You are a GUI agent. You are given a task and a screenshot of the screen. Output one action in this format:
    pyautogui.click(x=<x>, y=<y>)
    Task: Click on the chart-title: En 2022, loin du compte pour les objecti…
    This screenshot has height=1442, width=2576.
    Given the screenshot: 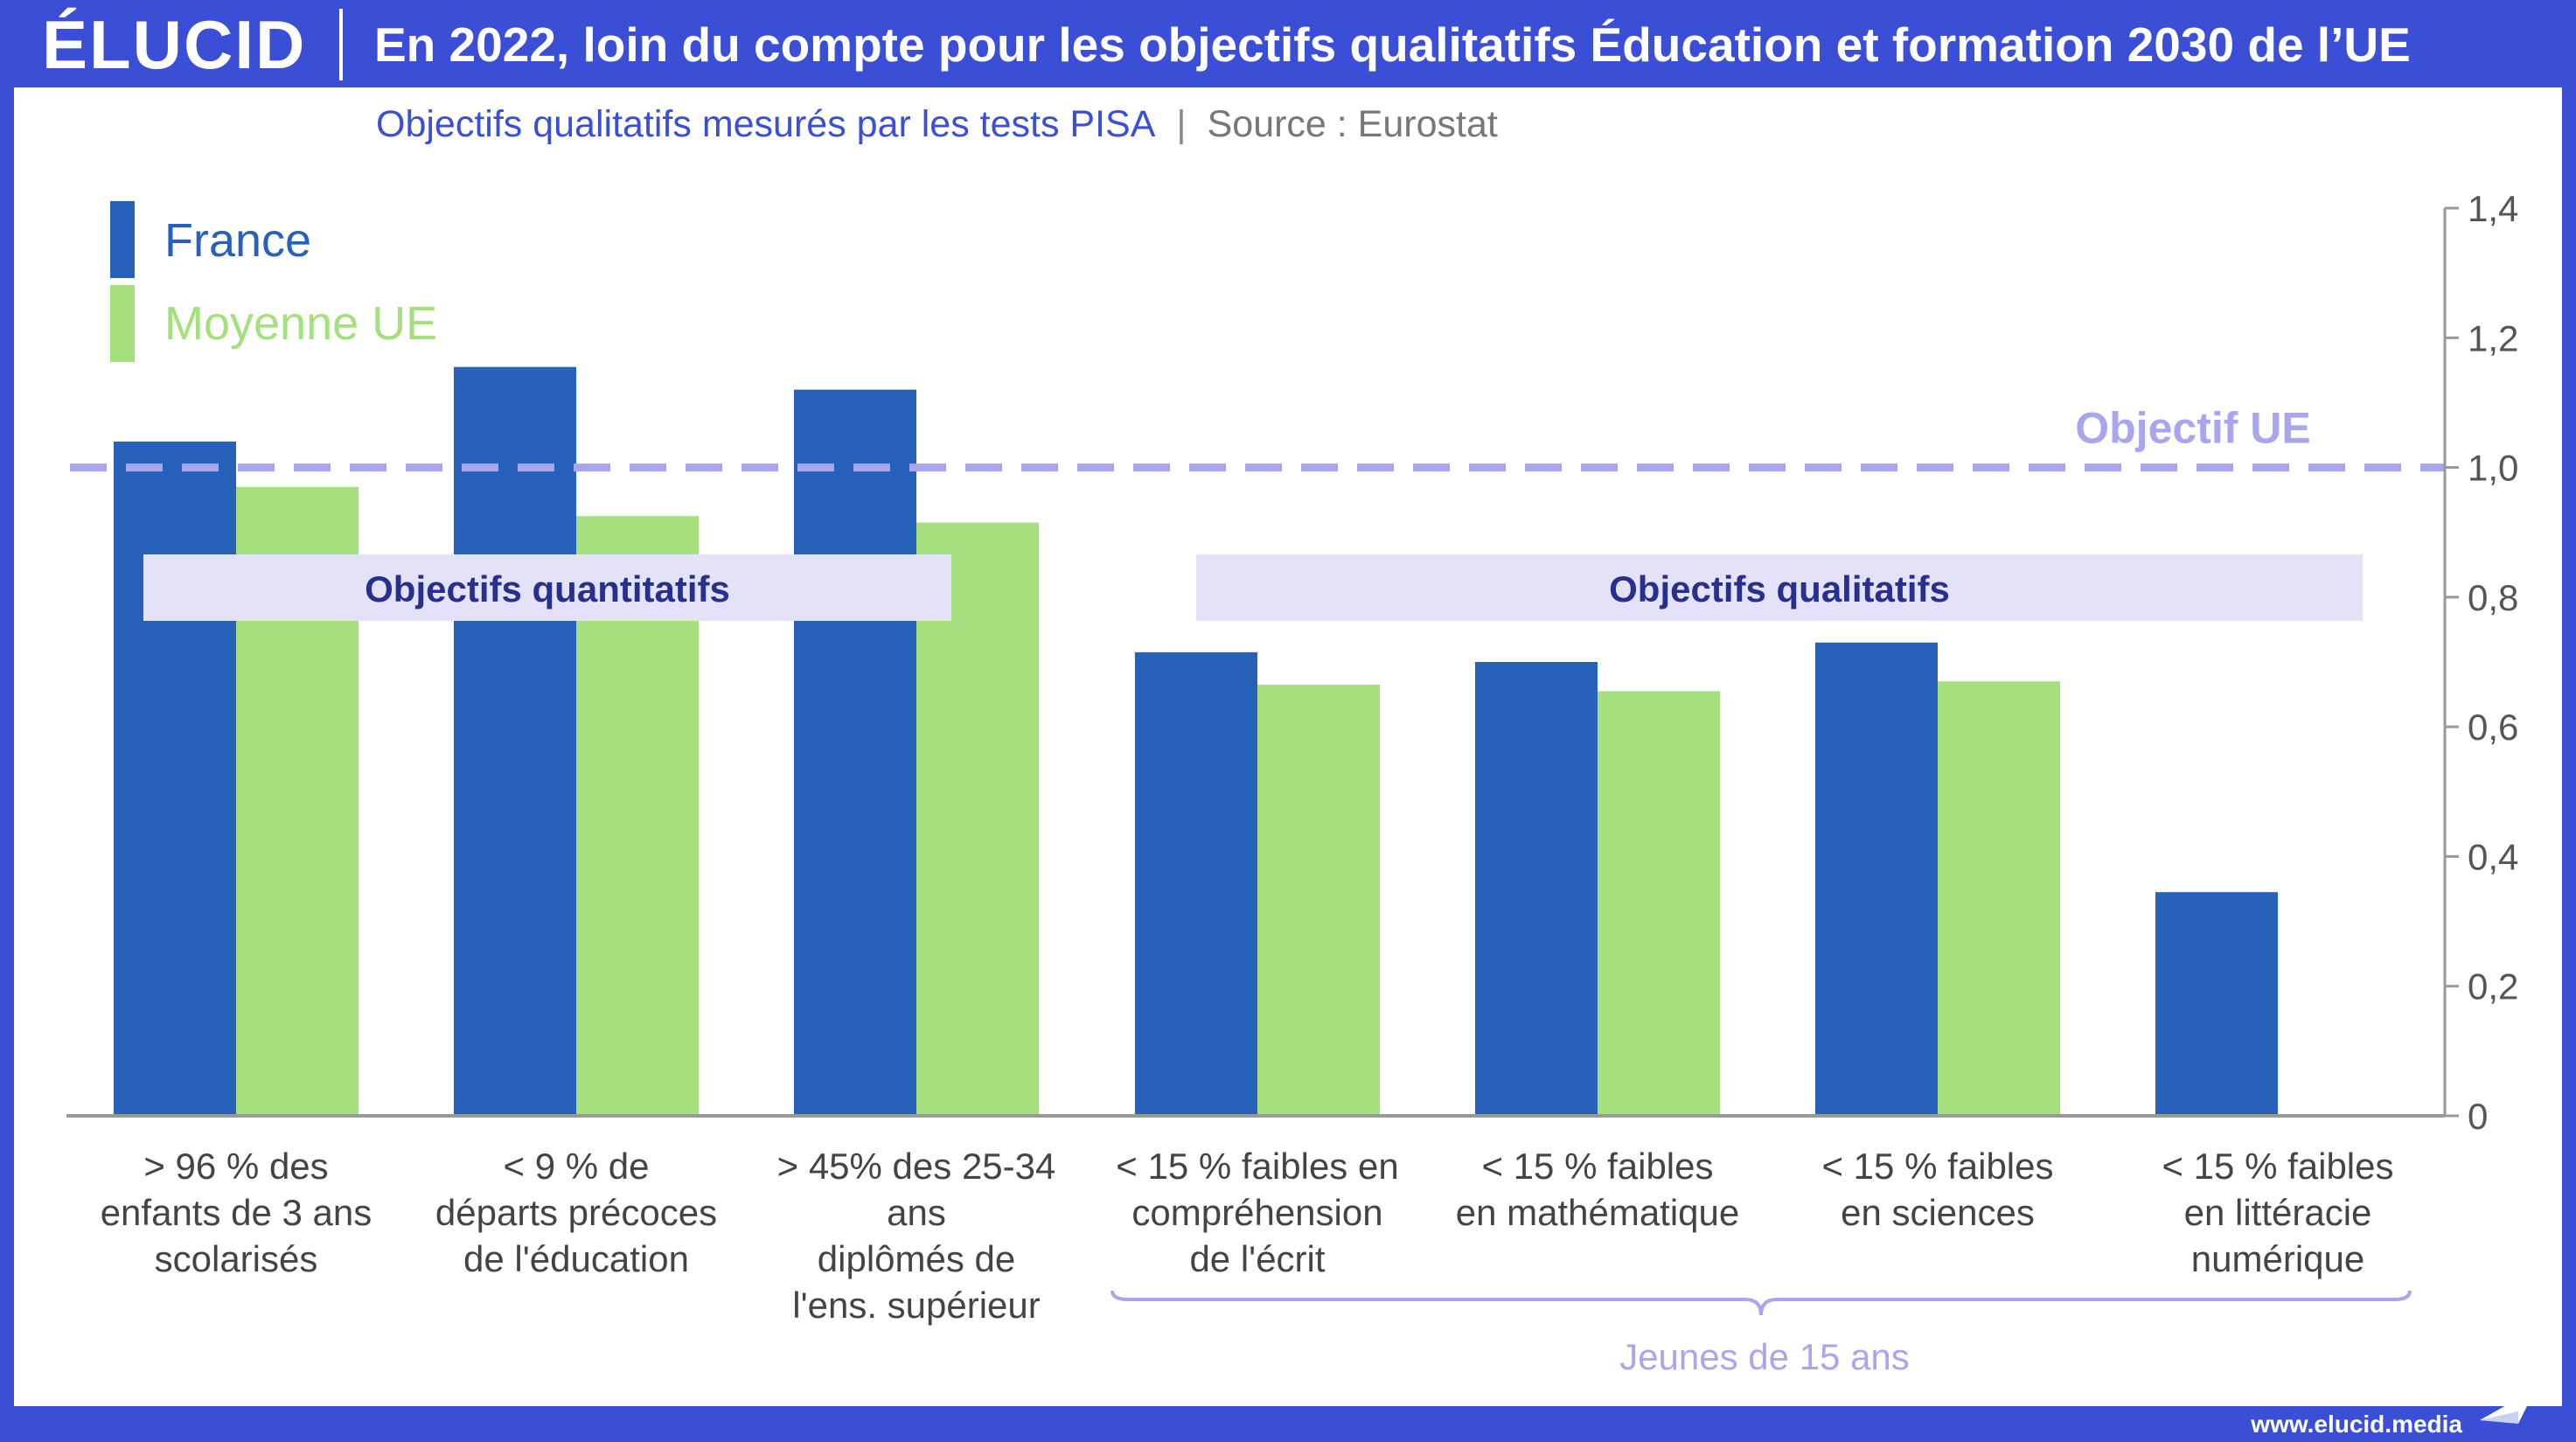 What is the action you would take?
    pyautogui.click(x=1392, y=44)
    